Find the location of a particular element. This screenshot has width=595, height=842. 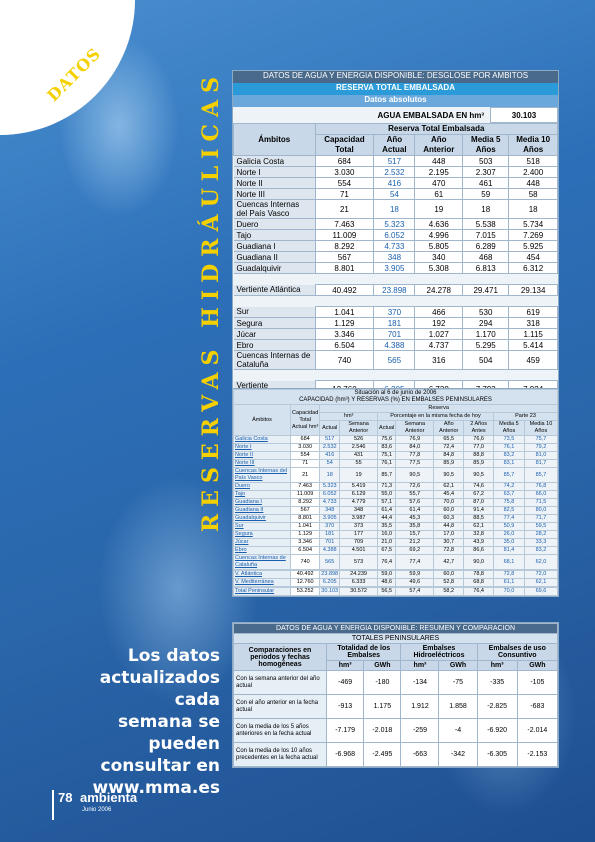

cell-value: -683 is located at coordinates (537, 706).